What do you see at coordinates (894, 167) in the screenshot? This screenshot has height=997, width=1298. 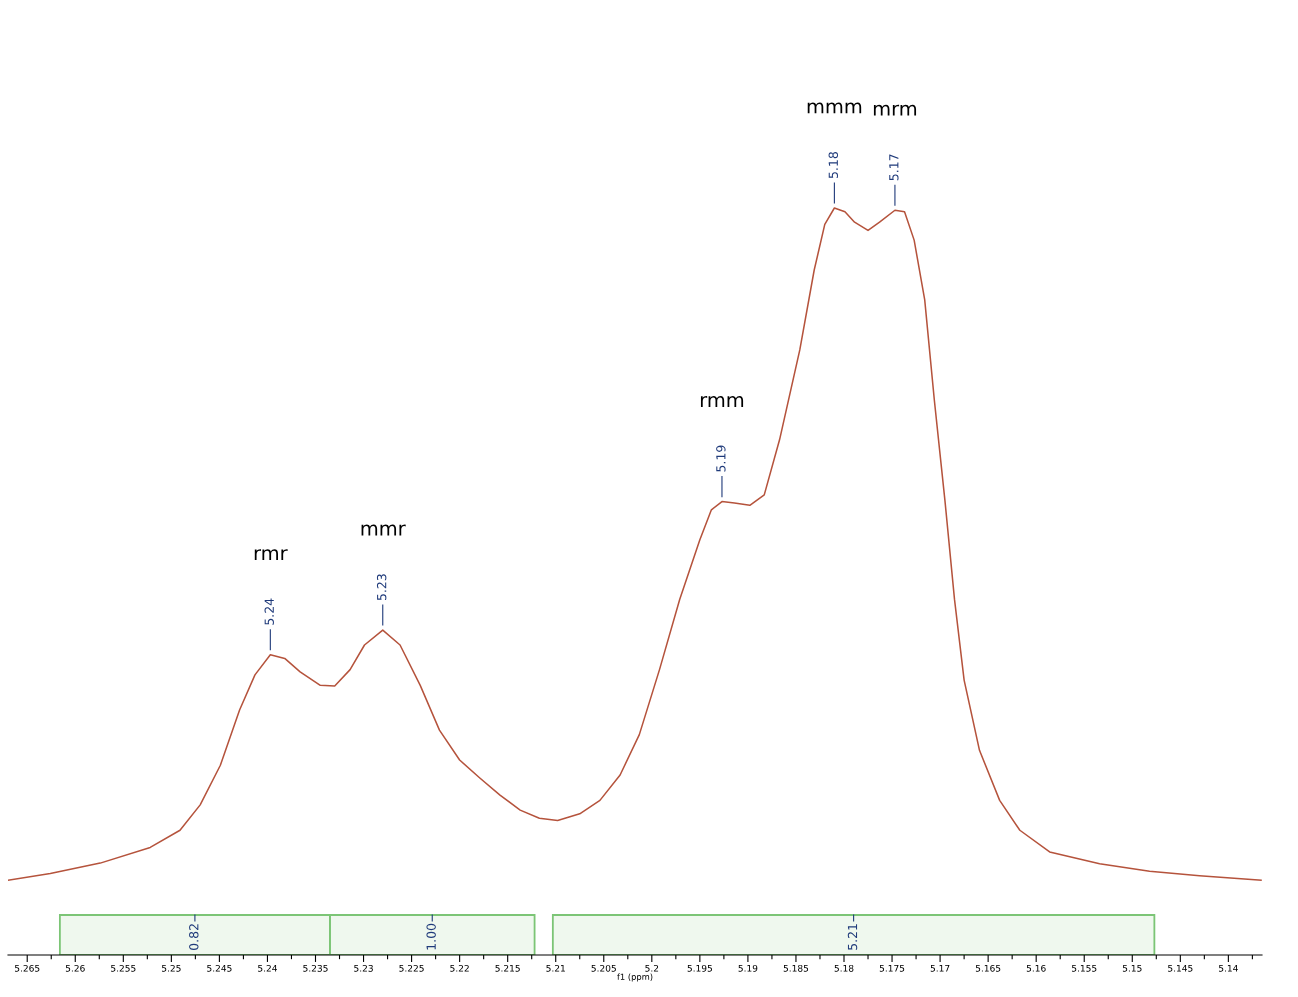 I see `annotation: 5.17` at bounding box center [894, 167].